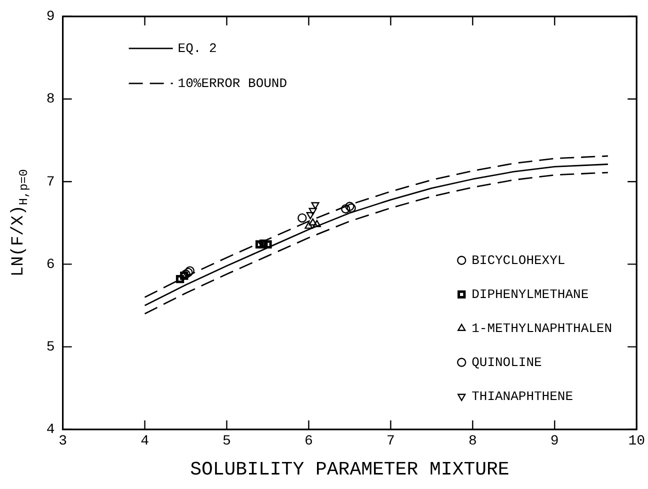  What do you see at coordinates (50, 100) in the screenshot?
I see `y-tick-label: 8` at bounding box center [50, 100].